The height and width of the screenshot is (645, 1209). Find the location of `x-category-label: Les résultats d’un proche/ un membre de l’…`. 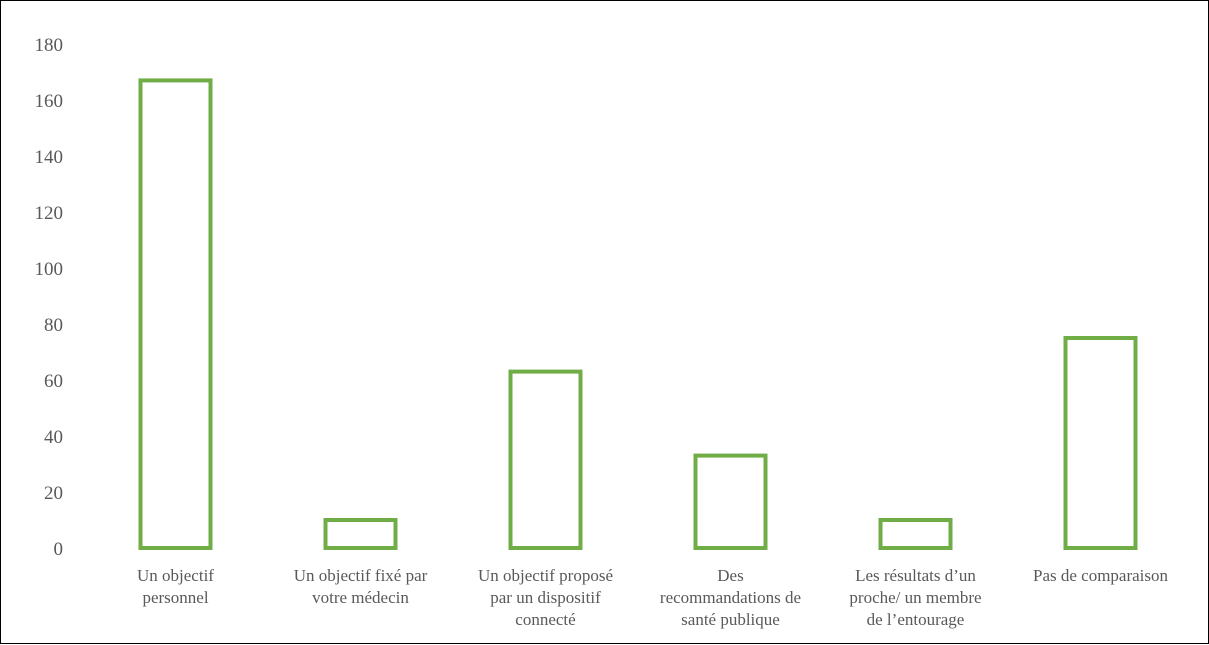

x-category-label: Les résultats d’un proche/ un membre de l’… is located at coordinates (915, 597).